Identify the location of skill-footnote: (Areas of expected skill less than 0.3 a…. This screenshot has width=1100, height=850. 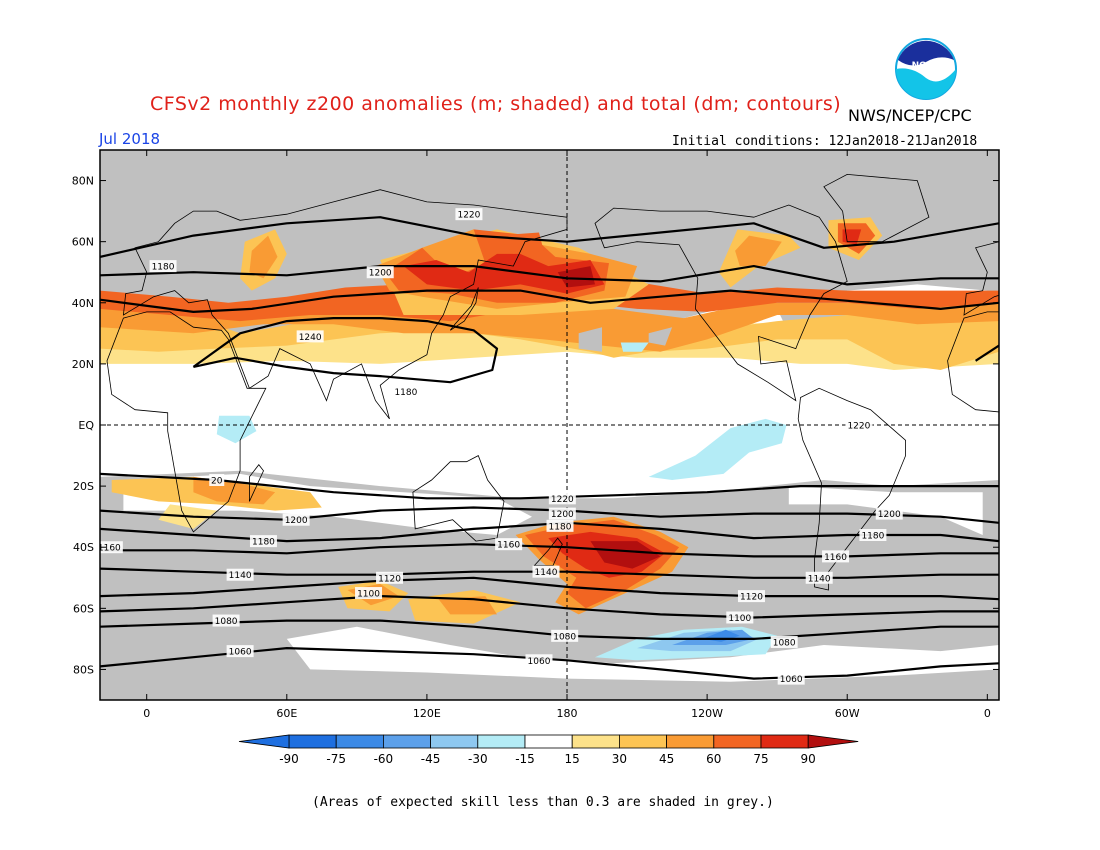
(543, 802).